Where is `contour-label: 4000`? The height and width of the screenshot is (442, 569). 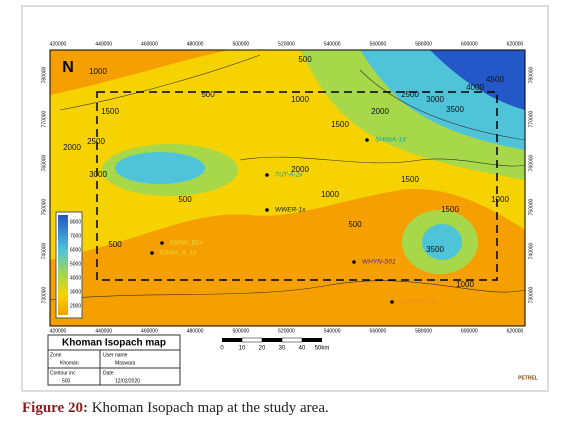
contour-label: 4000 is located at coordinates (475, 87).